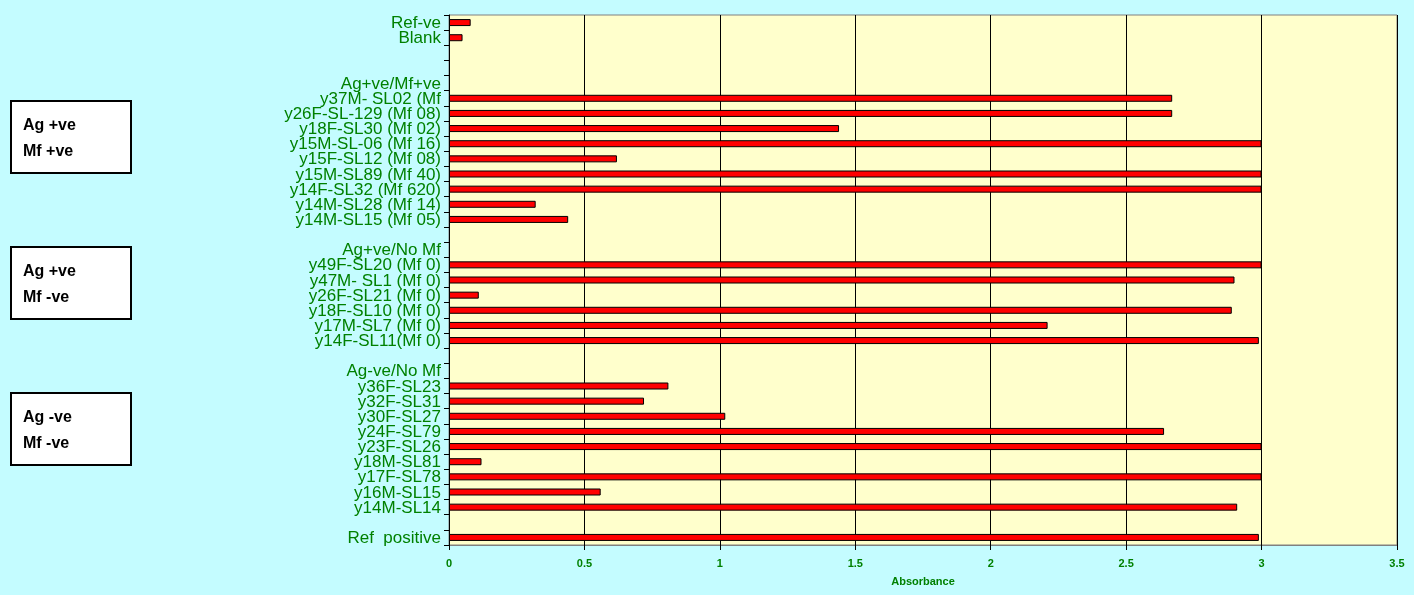 Image resolution: width=1414 pixels, height=595 pixels. Describe the element at coordinates (420, 38) in the screenshot. I see `y-tick-label: Blank` at that location.